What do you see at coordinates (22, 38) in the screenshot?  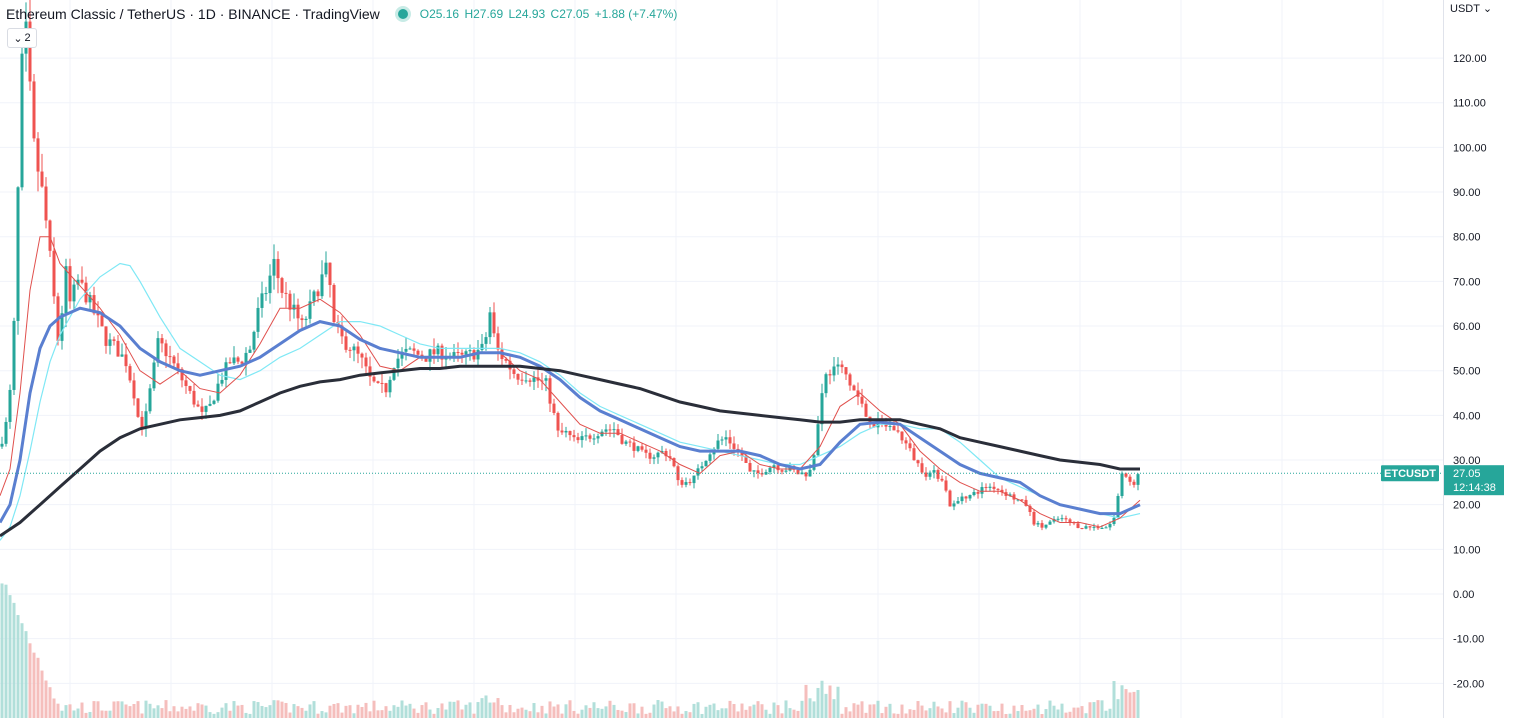 I see `indicators-toggle-button: ⌄ 2` at bounding box center [22, 38].